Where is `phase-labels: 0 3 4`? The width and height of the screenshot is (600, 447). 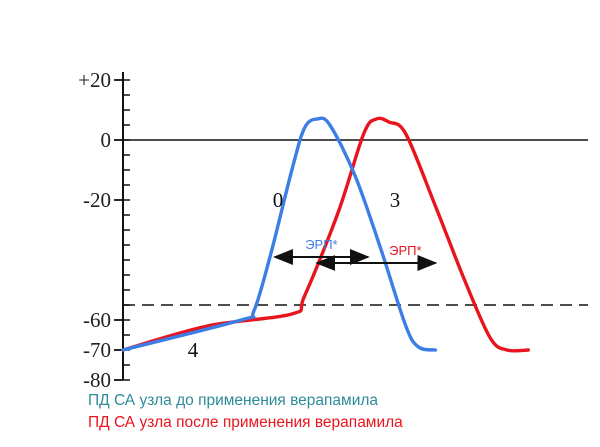 phase-labels: 0 3 4 is located at coordinates (294, 275).